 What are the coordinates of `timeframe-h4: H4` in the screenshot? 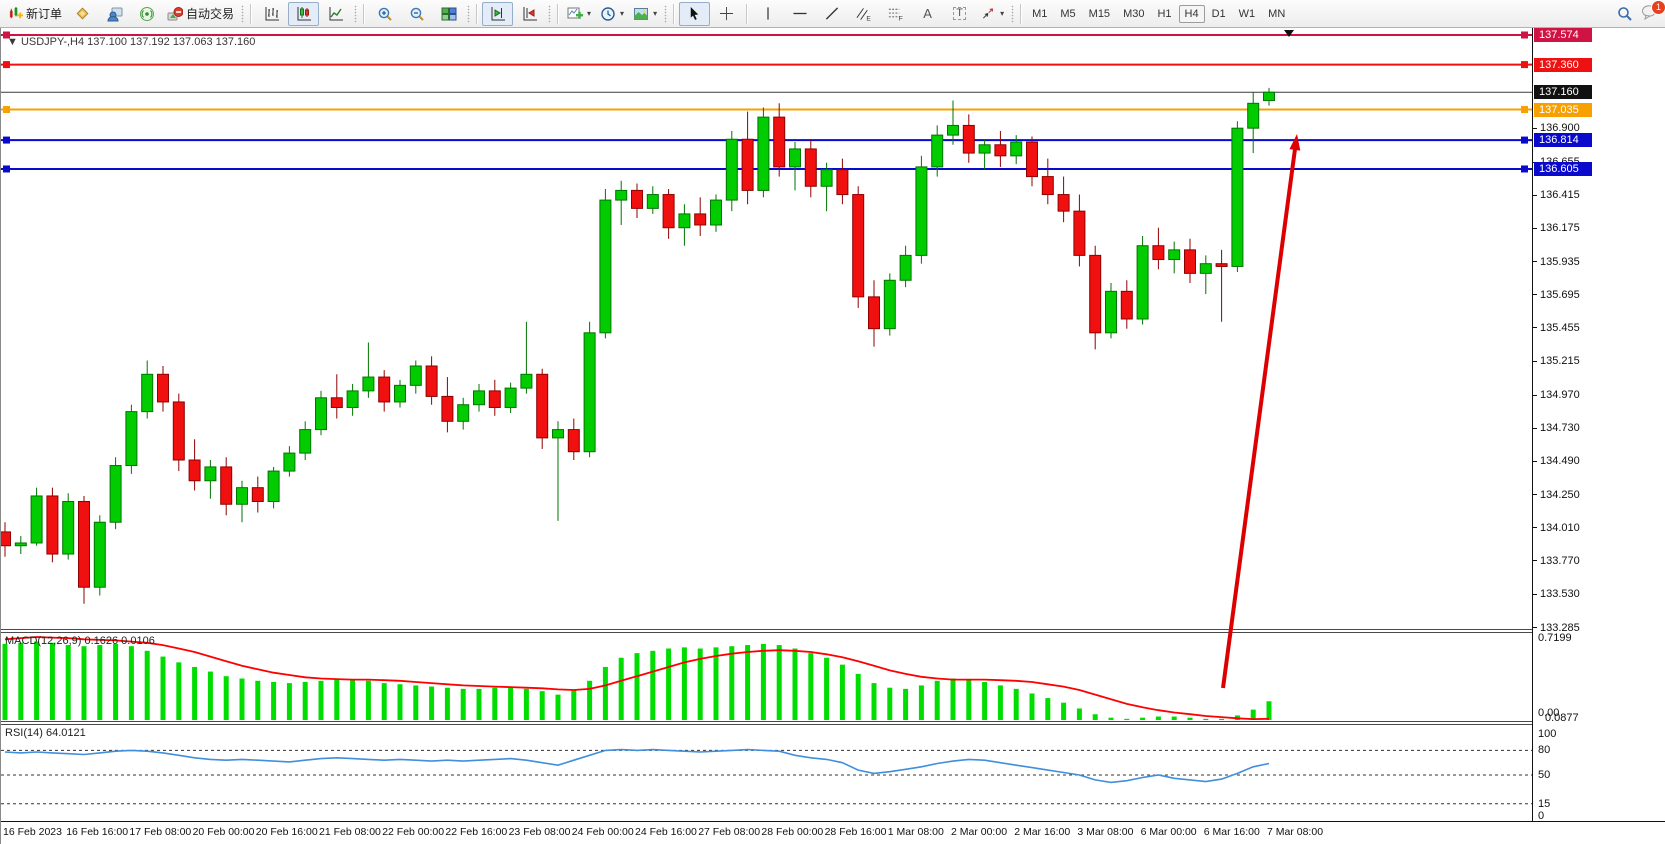 It's located at (1191, 13).